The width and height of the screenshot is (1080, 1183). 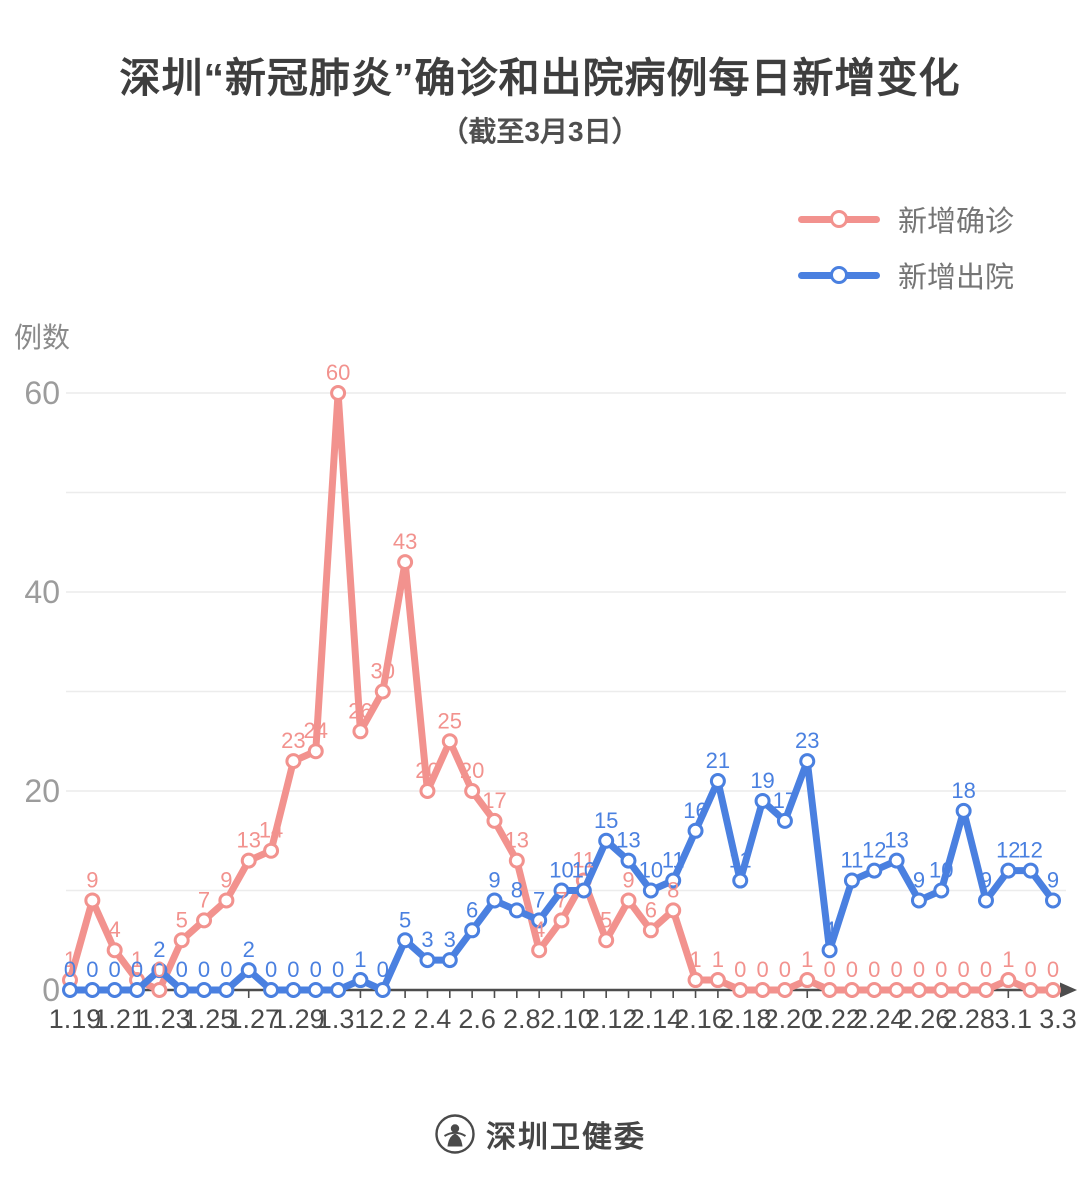 What do you see at coordinates (838, 219) in the screenshot?
I see `confirmed-point-icon` at bounding box center [838, 219].